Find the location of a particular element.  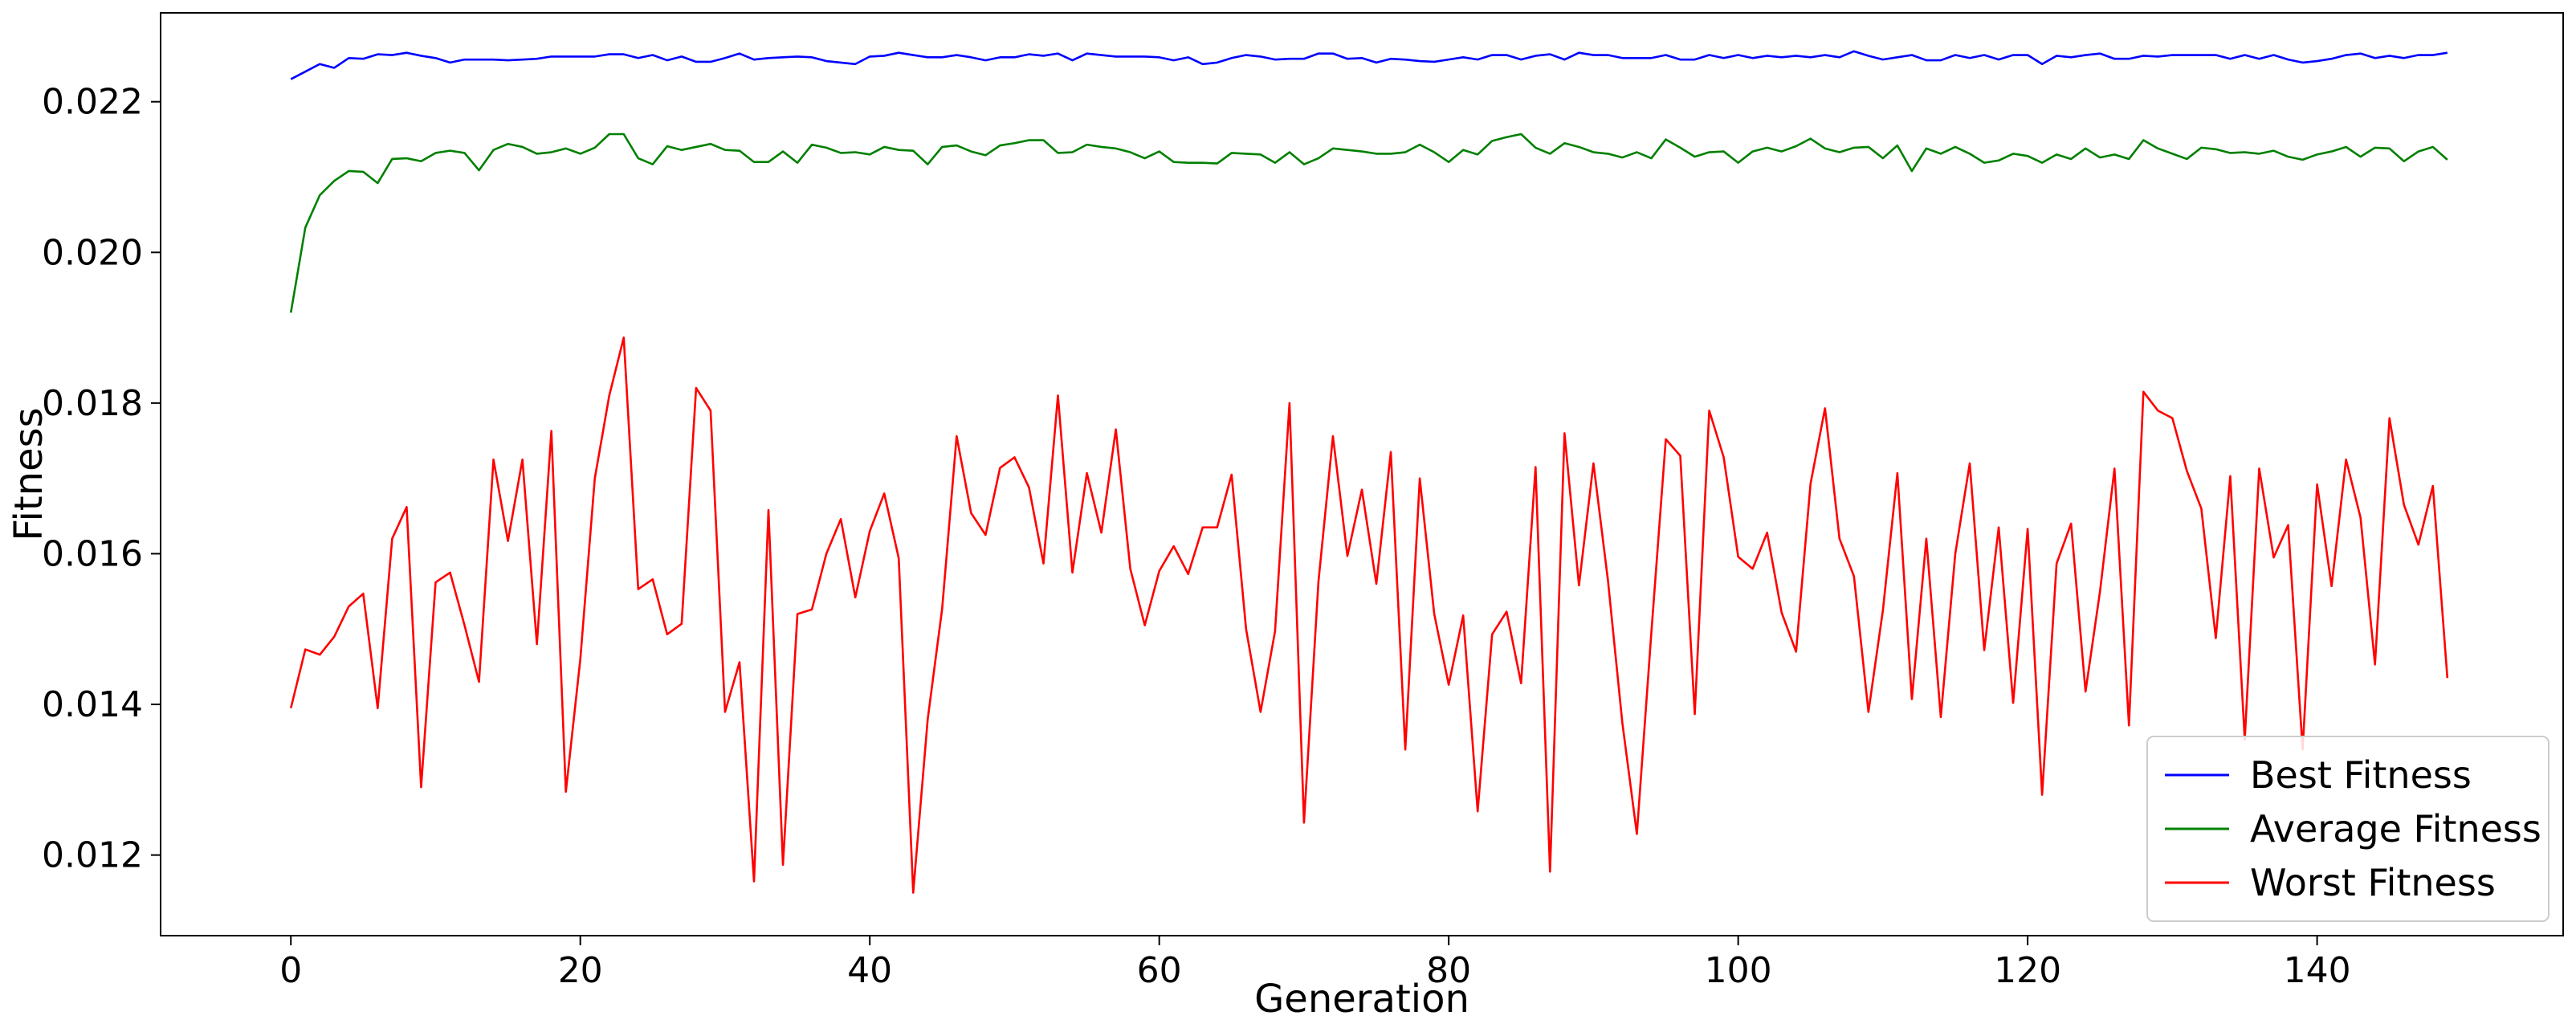

legend: Best Fitness Average Fitness Worst Fitness is located at coordinates (2348, 829).